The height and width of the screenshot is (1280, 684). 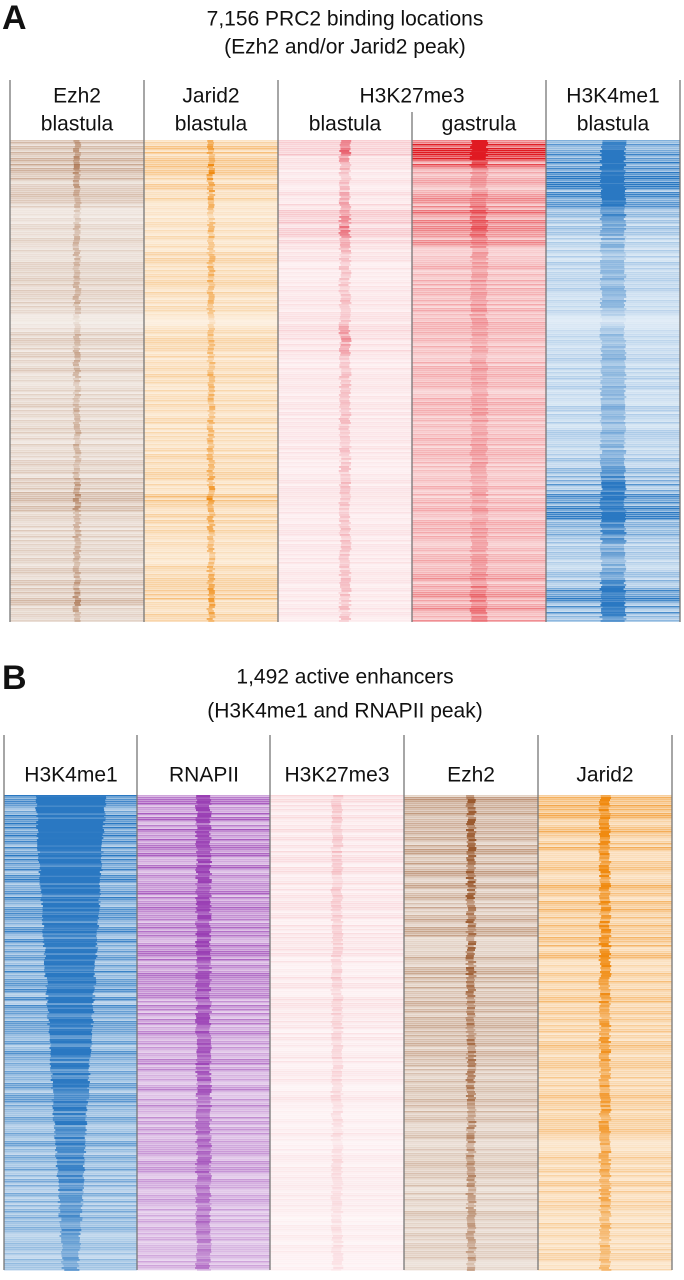 What do you see at coordinates (411, 96) in the screenshot?
I see `column-label: H3K27me3` at bounding box center [411, 96].